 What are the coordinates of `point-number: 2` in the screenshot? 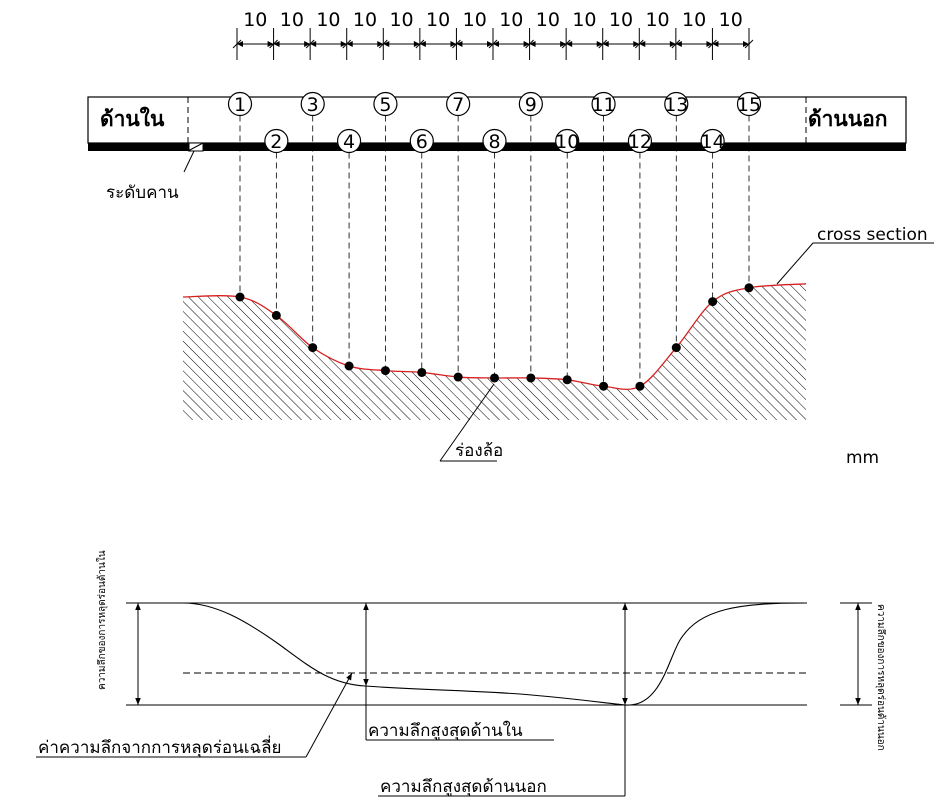 It's located at (276, 142).